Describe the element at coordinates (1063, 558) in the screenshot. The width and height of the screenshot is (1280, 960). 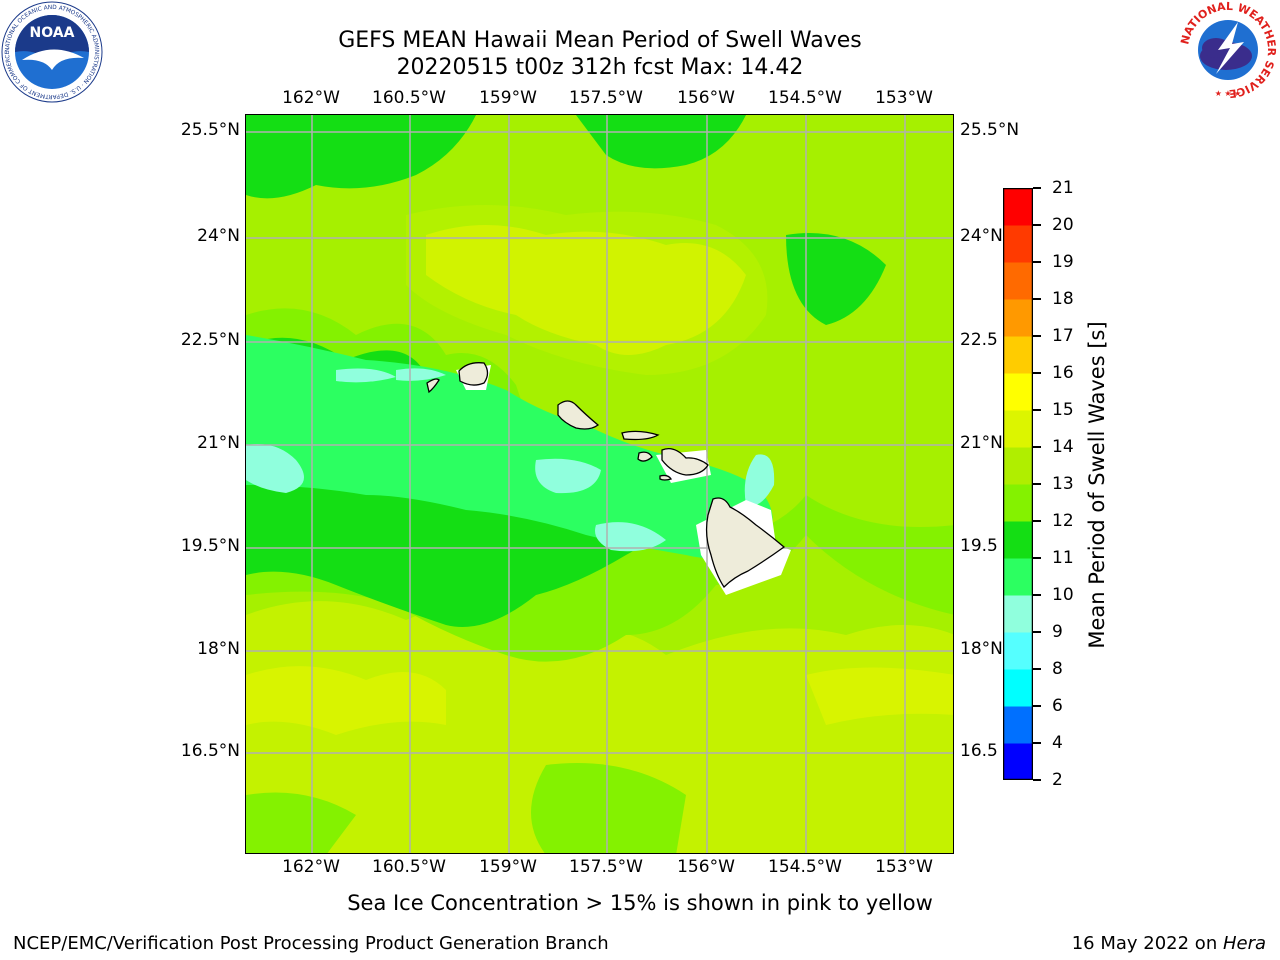
I see `colorbar-tick-label: 11` at that location.